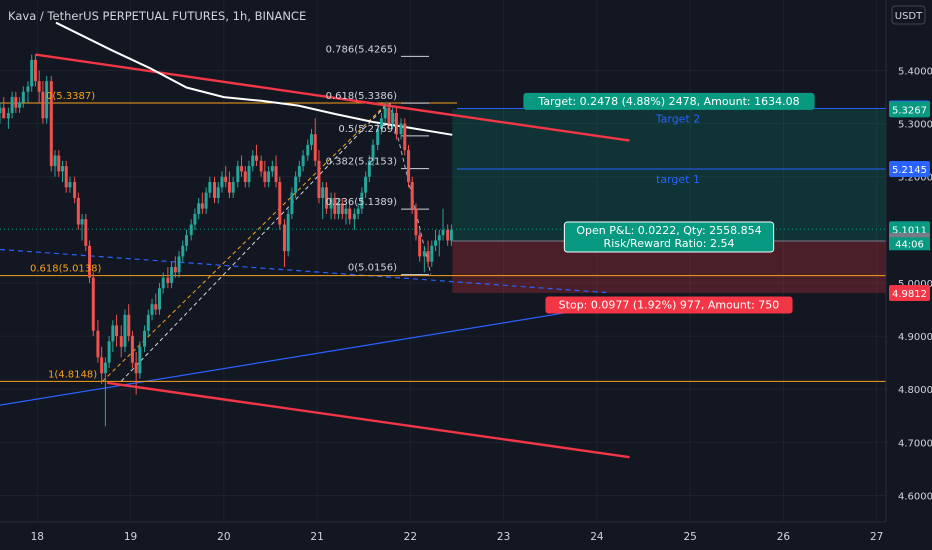 The width and height of the screenshot is (932, 550). I want to click on price-label: 5.3267, so click(909, 109).